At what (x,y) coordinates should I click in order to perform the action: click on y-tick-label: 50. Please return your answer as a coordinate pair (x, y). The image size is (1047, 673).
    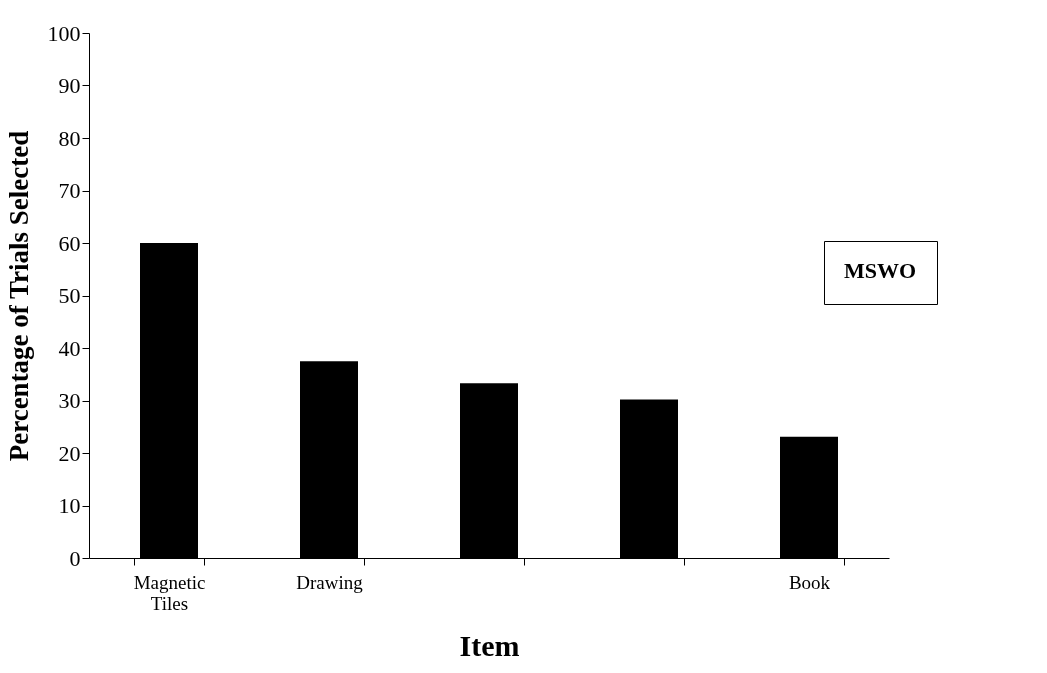
    Looking at the image, I should click on (69, 295).